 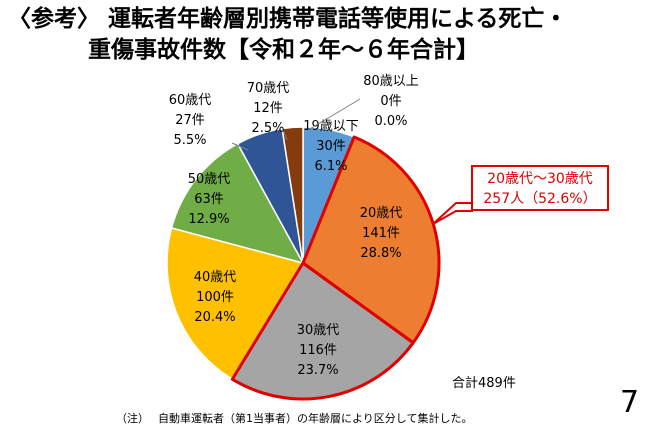 What do you see at coordinates (318, 350) in the screenshot?
I see `value-label-slice-3: 116件` at bounding box center [318, 350].